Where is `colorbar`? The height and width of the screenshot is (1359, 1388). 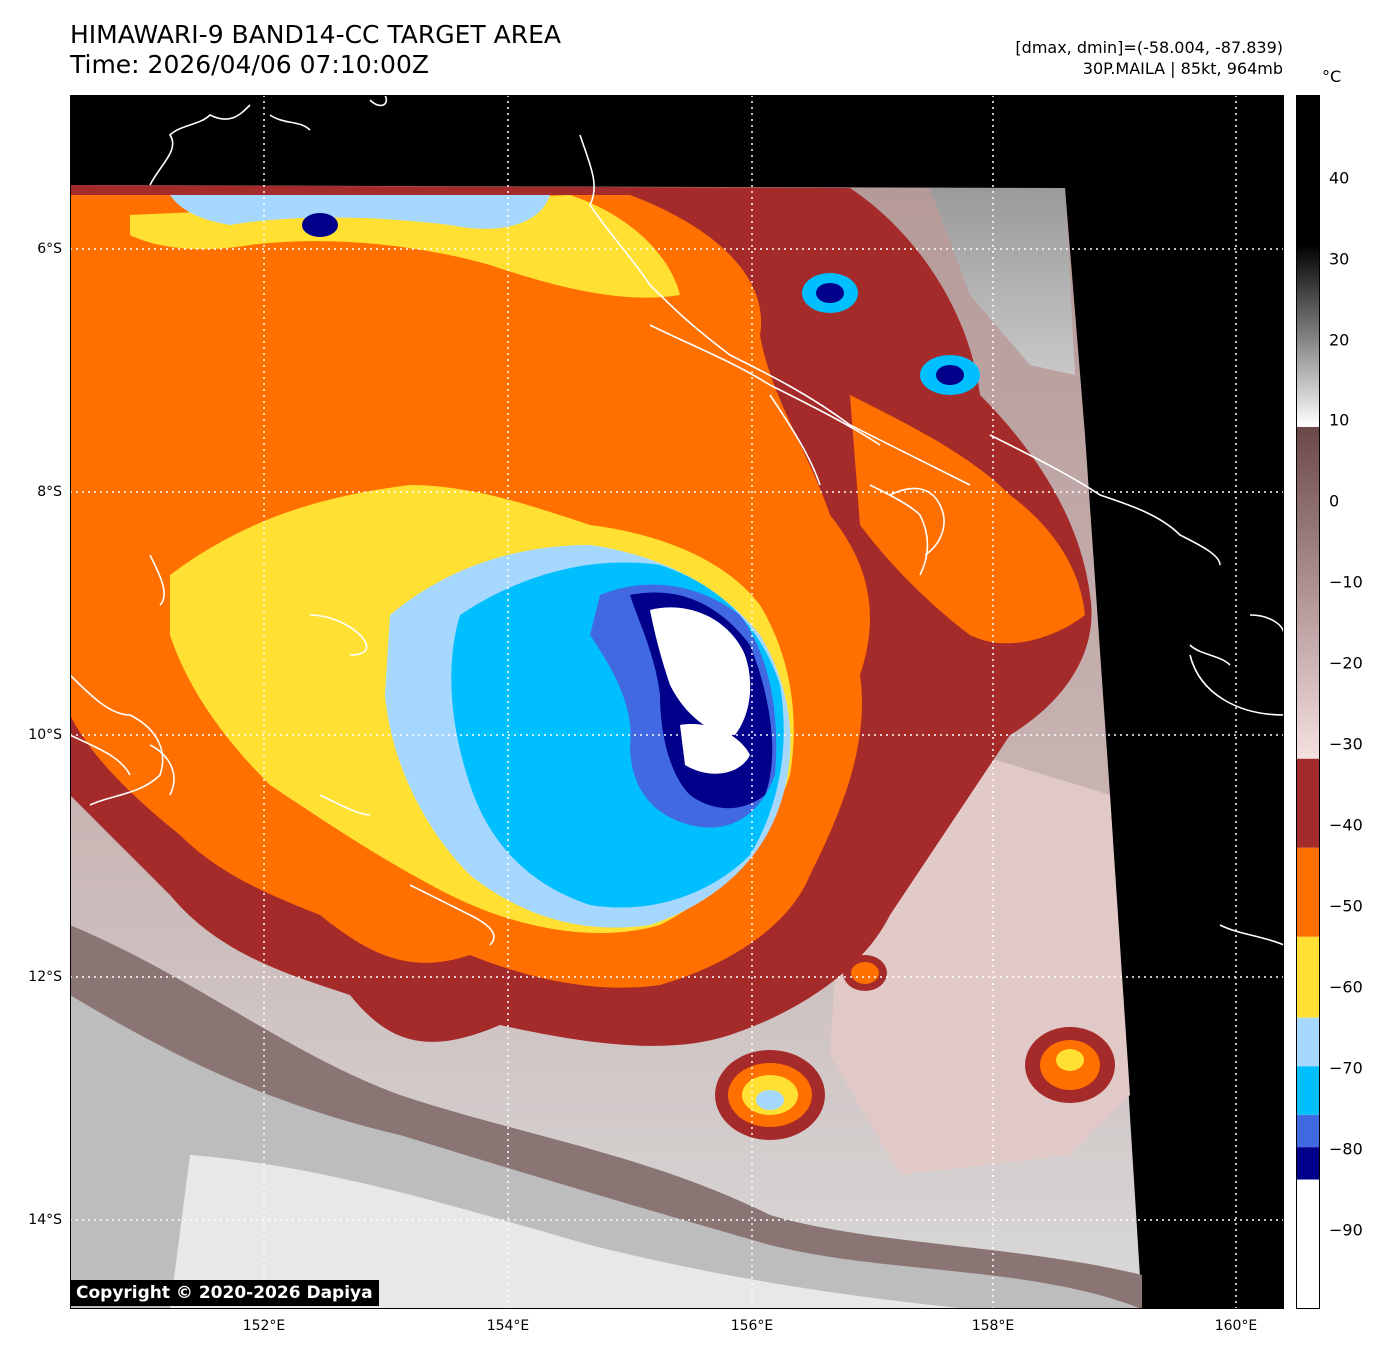
colorbar is located at coordinates (1308, 702).